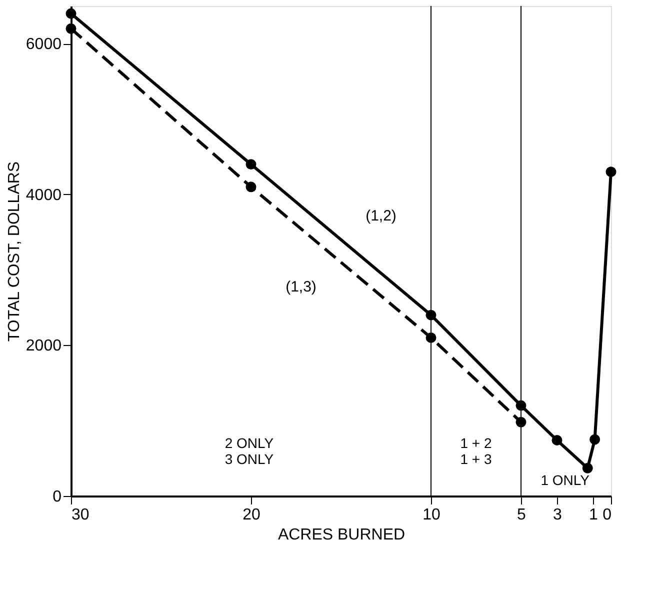 The width and height of the screenshot is (653, 603). What do you see at coordinates (44, 346) in the screenshot?
I see `y-tick-label: 2000` at bounding box center [44, 346].